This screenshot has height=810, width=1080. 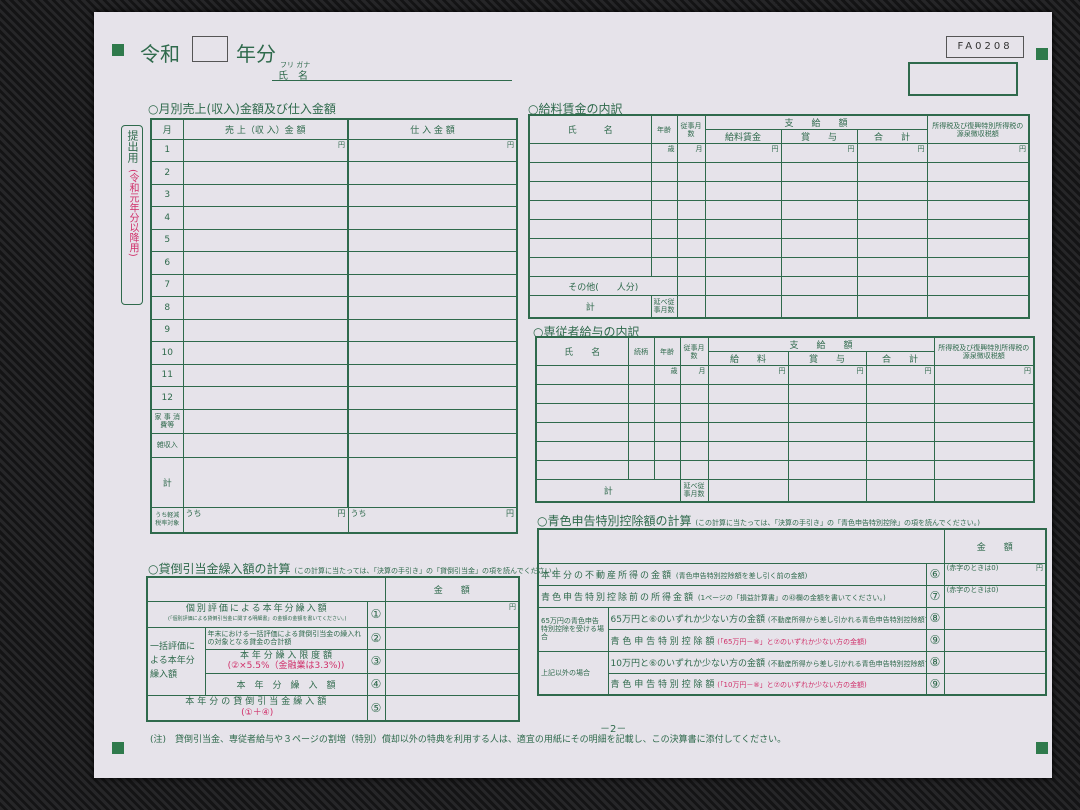 I want to click on bad-debt-row-1-input: 円, so click(x=452, y=614).